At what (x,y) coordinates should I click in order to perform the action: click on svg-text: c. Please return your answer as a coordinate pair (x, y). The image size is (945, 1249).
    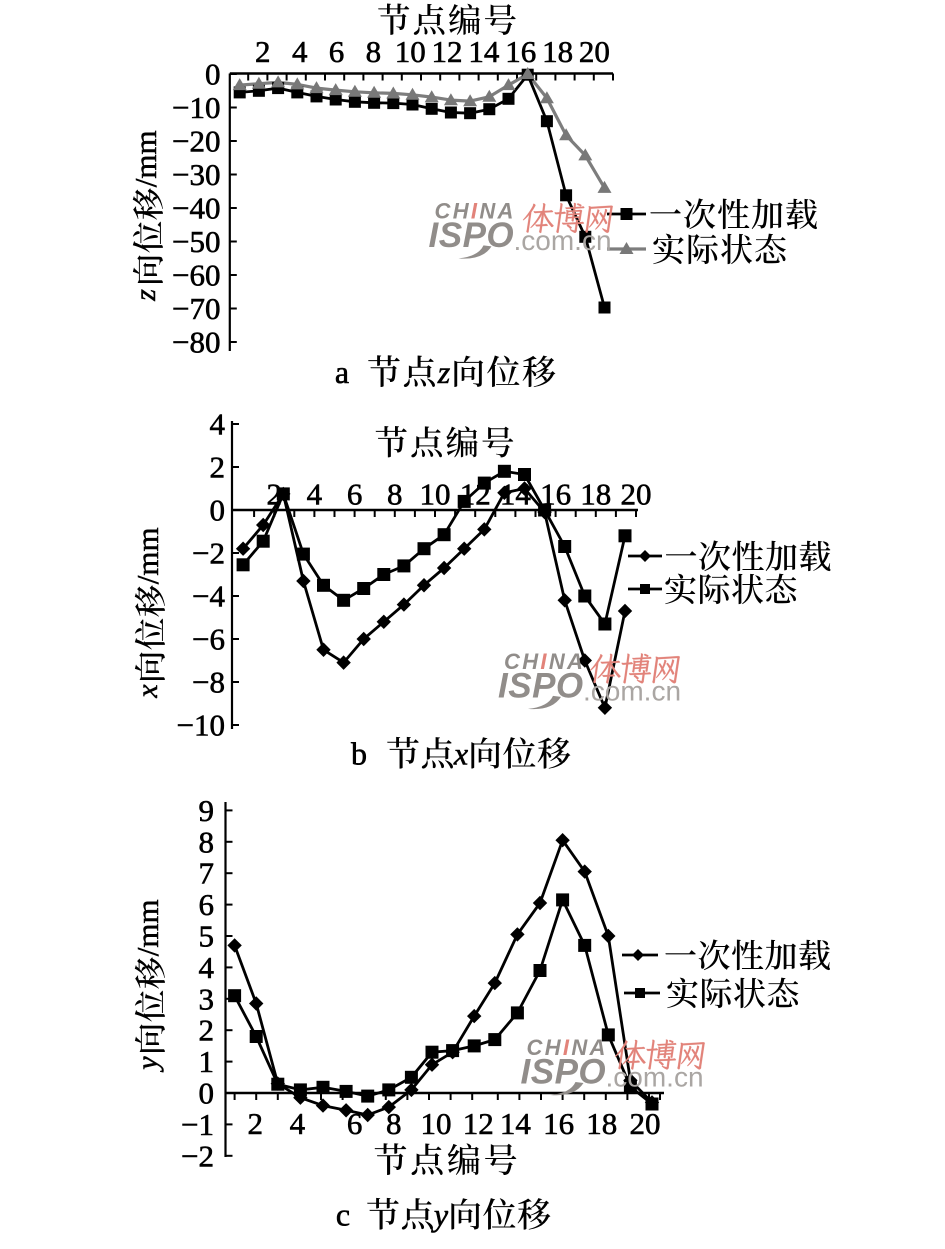
    Looking at the image, I should click on (343, 1214).